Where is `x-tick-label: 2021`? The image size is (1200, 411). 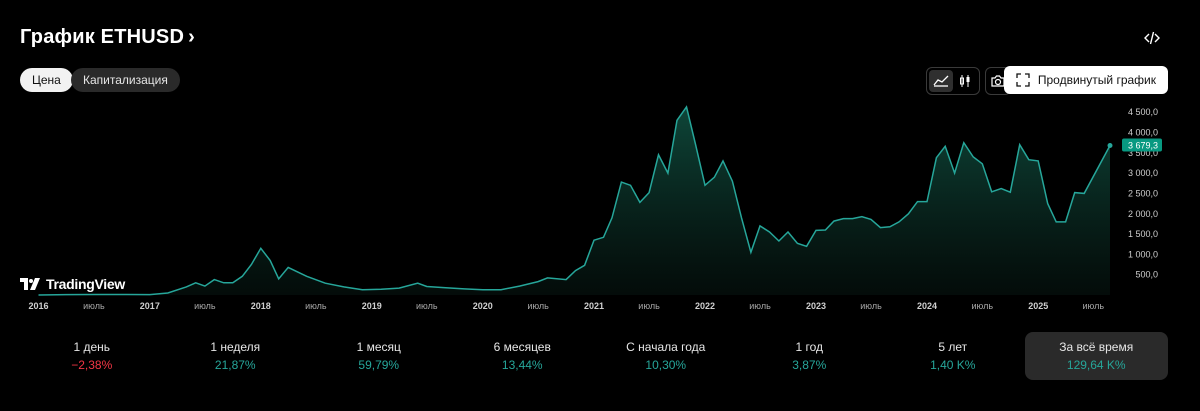
x-tick-label: 2021 is located at coordinates (594, 306).